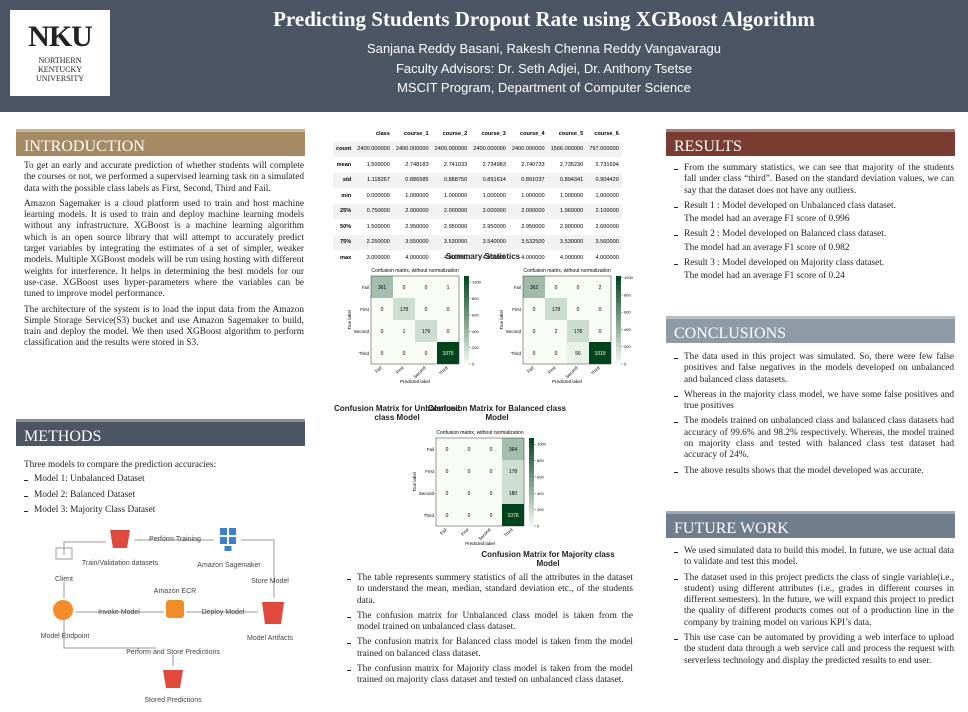 The height and width of the screenshot is (712, 968). I want to click on diagram-label: Amazon ECR, so click(175, 591).